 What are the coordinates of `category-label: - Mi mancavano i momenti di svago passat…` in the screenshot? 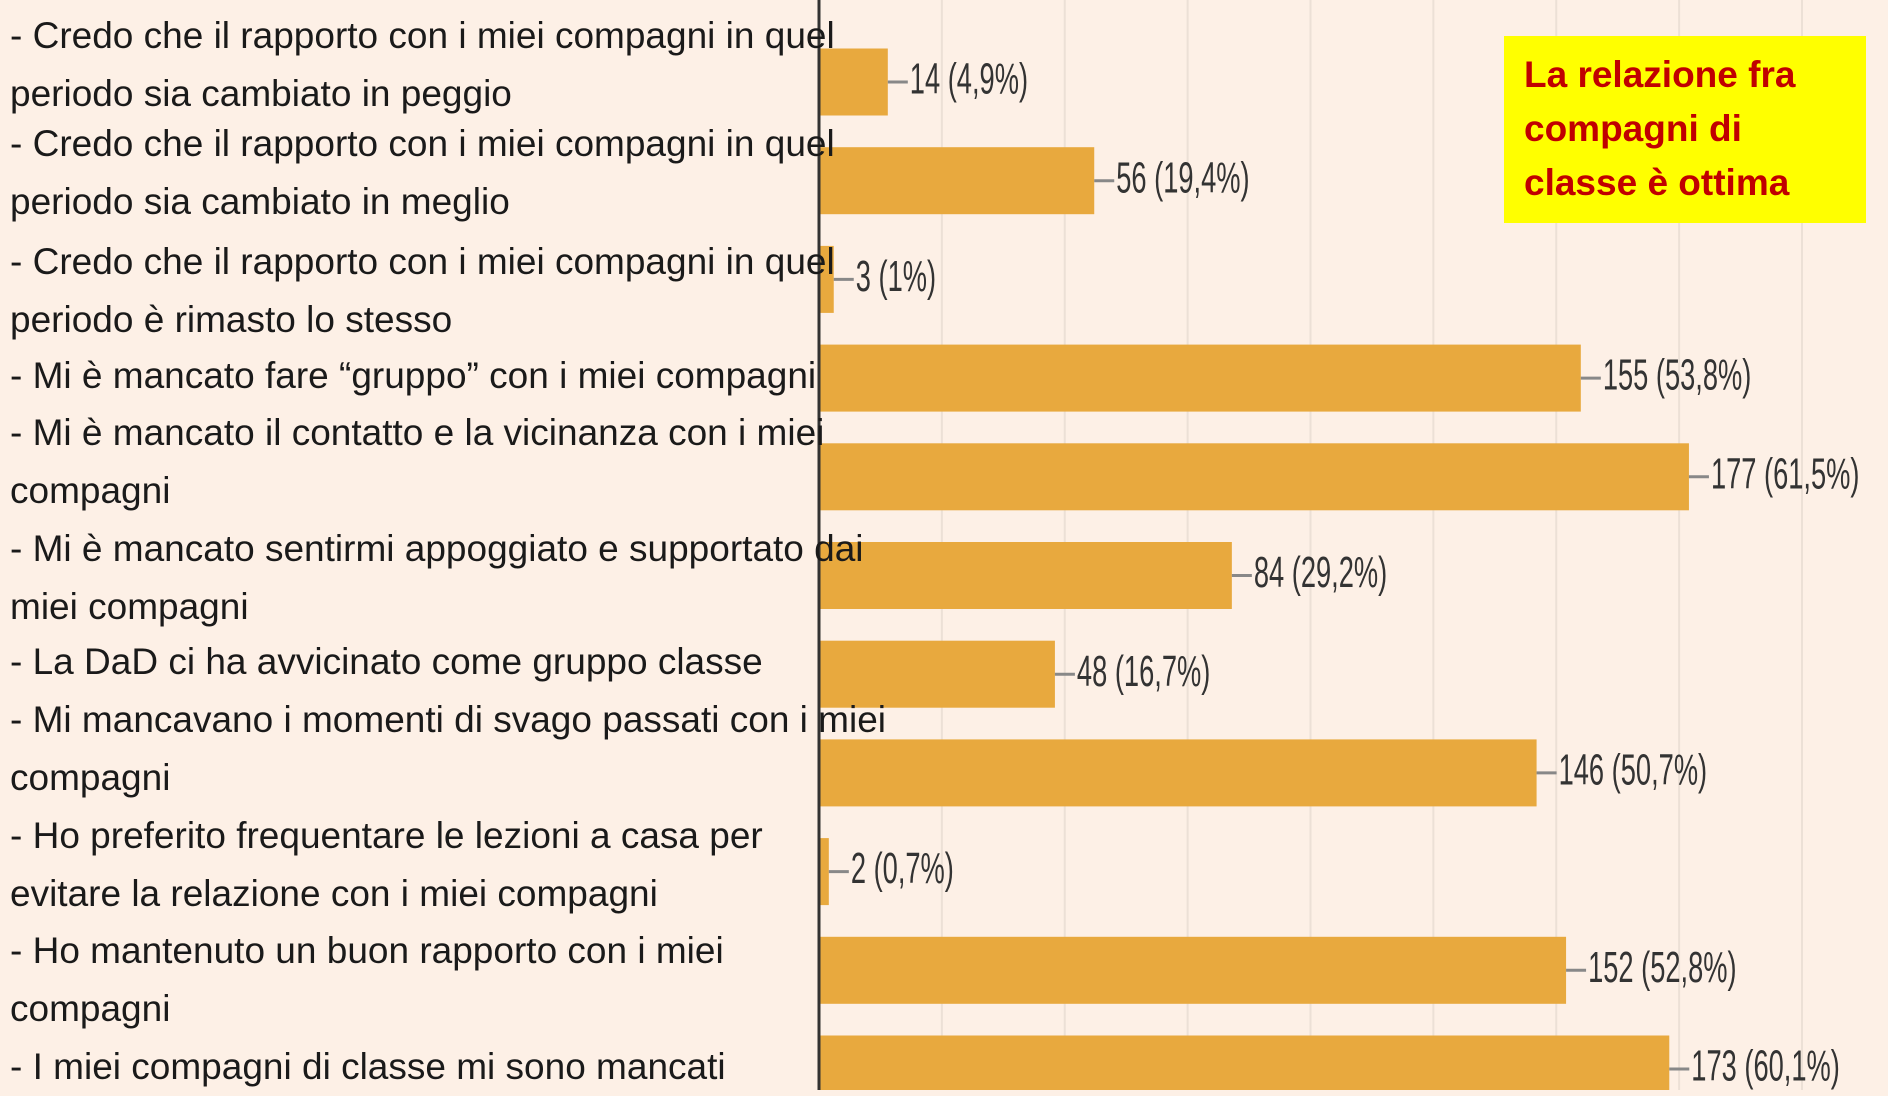 It's located at (448, 748).